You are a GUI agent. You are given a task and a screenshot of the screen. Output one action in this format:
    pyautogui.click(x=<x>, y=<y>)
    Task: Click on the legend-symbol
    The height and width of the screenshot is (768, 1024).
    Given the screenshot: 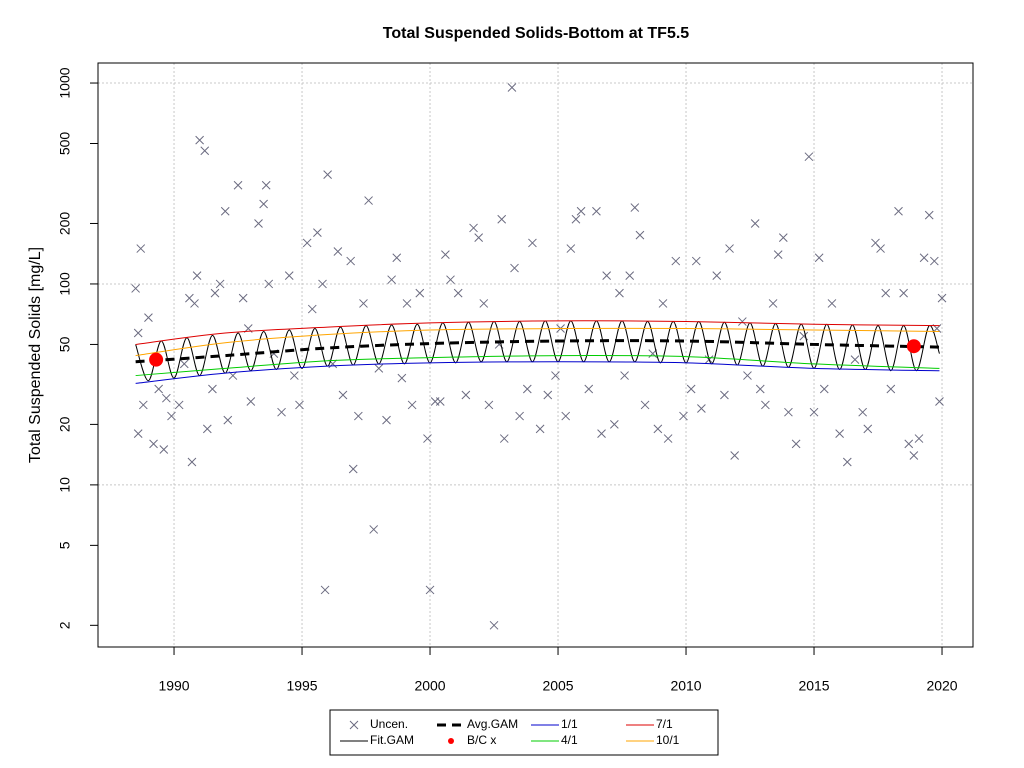 What is the action you would take?
    pyautogui.click(x=354, y=725)
    